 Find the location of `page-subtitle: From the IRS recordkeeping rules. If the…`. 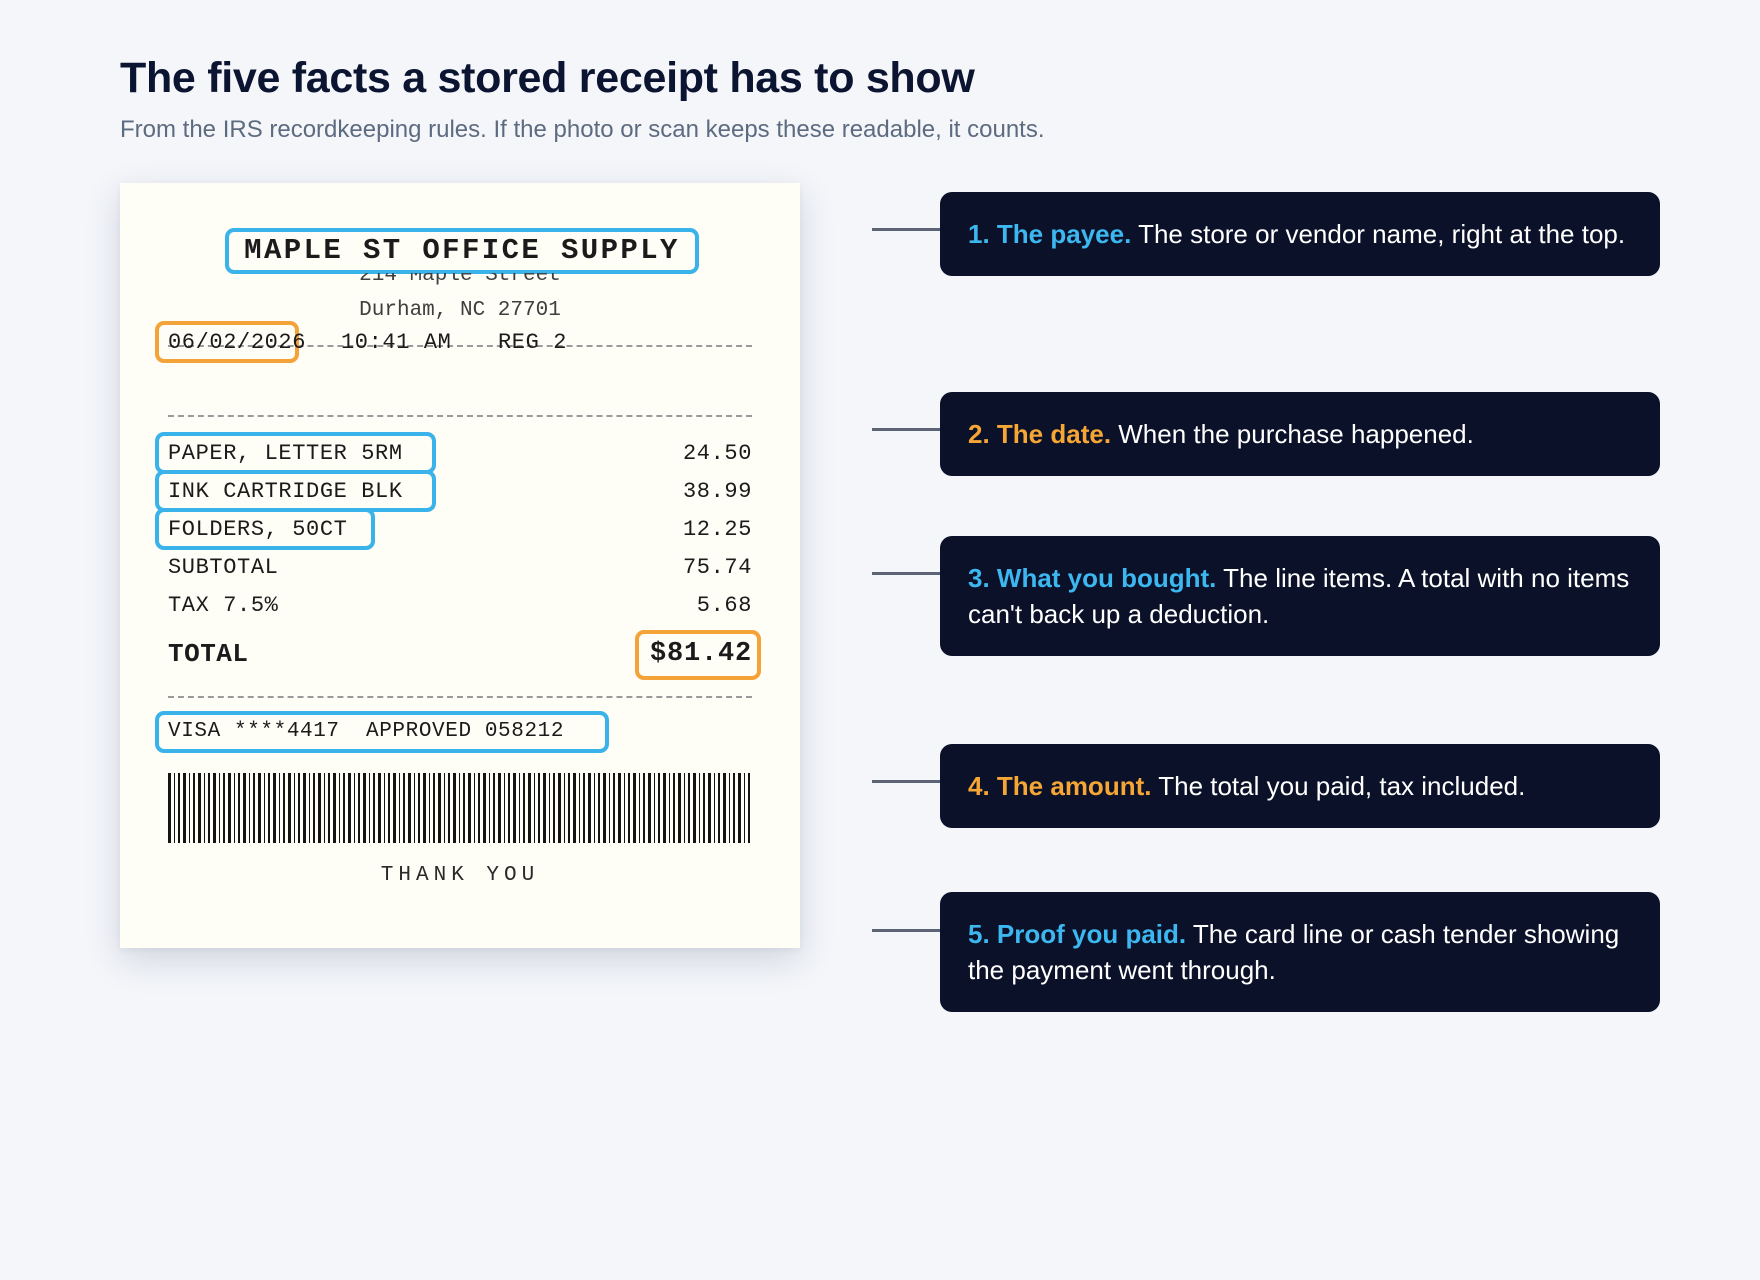

page-subtitle: From the IRS recordkeeping rules. If the… is located at coordinates (582, 129).